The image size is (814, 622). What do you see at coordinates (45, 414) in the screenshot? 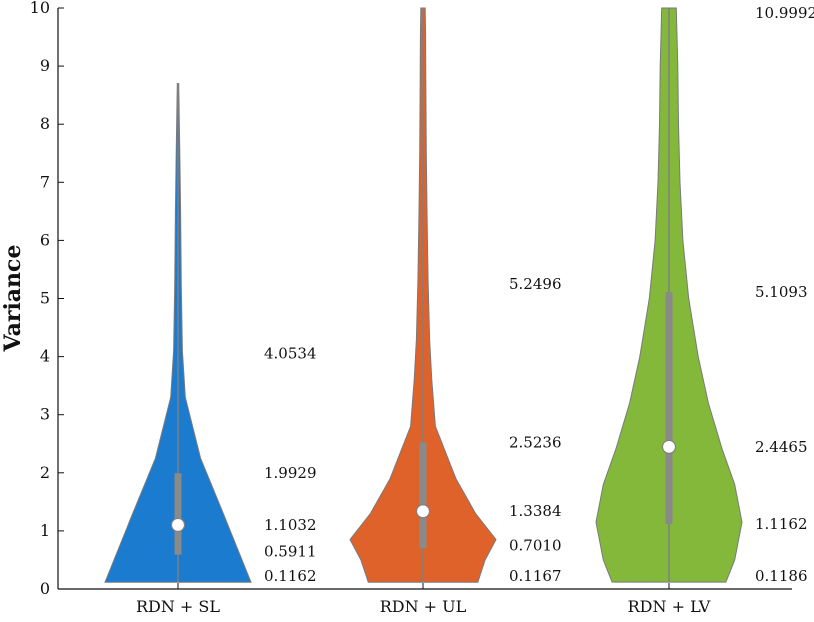
I see `y-tick-label: 3` at bounding box center [45, 414].